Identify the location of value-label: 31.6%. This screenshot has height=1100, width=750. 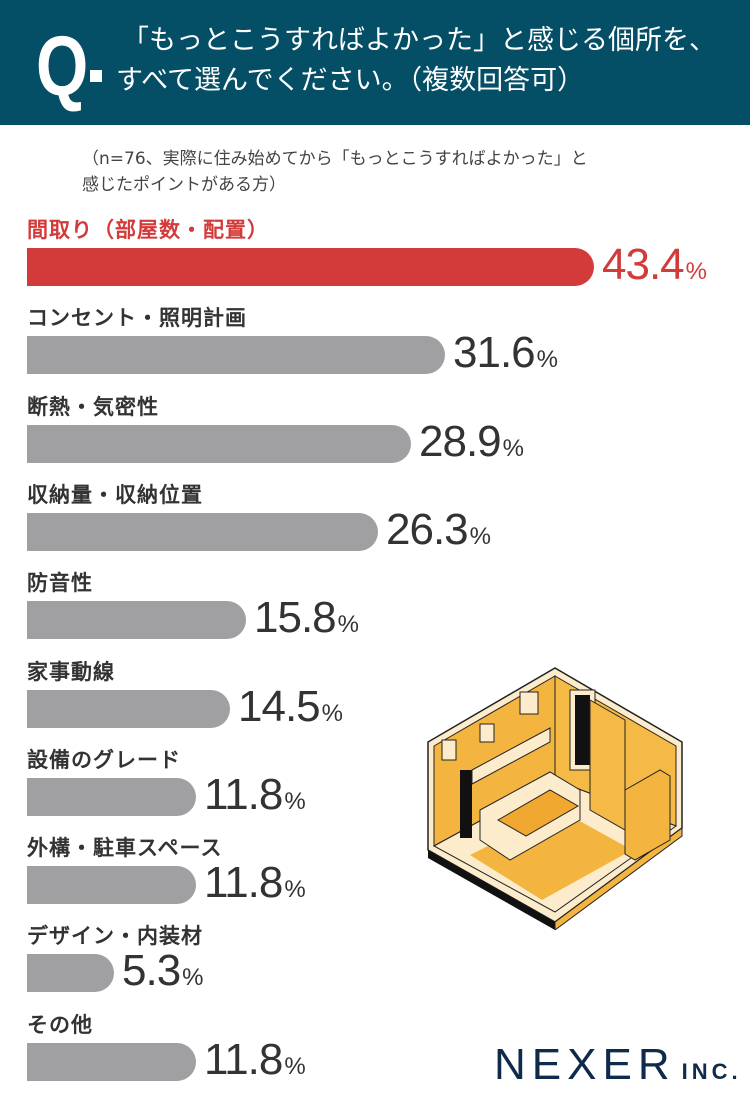
(505, 353).